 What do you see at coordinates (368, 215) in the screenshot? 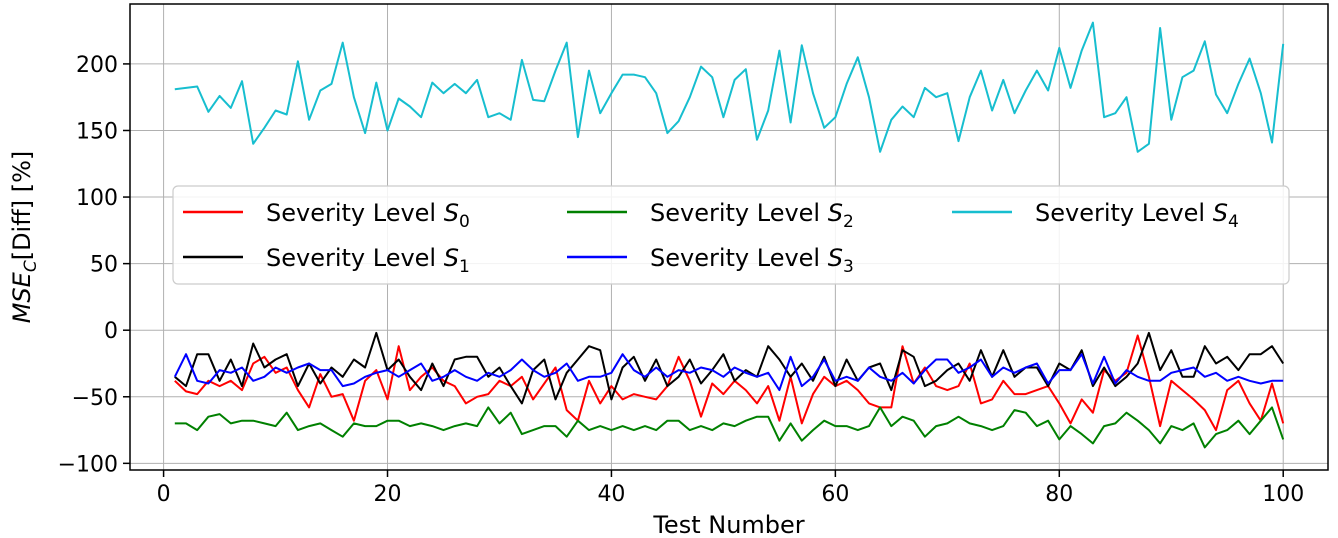
I see `legend-label-s0: Severity Level S0` at bounding box center [368, 215].